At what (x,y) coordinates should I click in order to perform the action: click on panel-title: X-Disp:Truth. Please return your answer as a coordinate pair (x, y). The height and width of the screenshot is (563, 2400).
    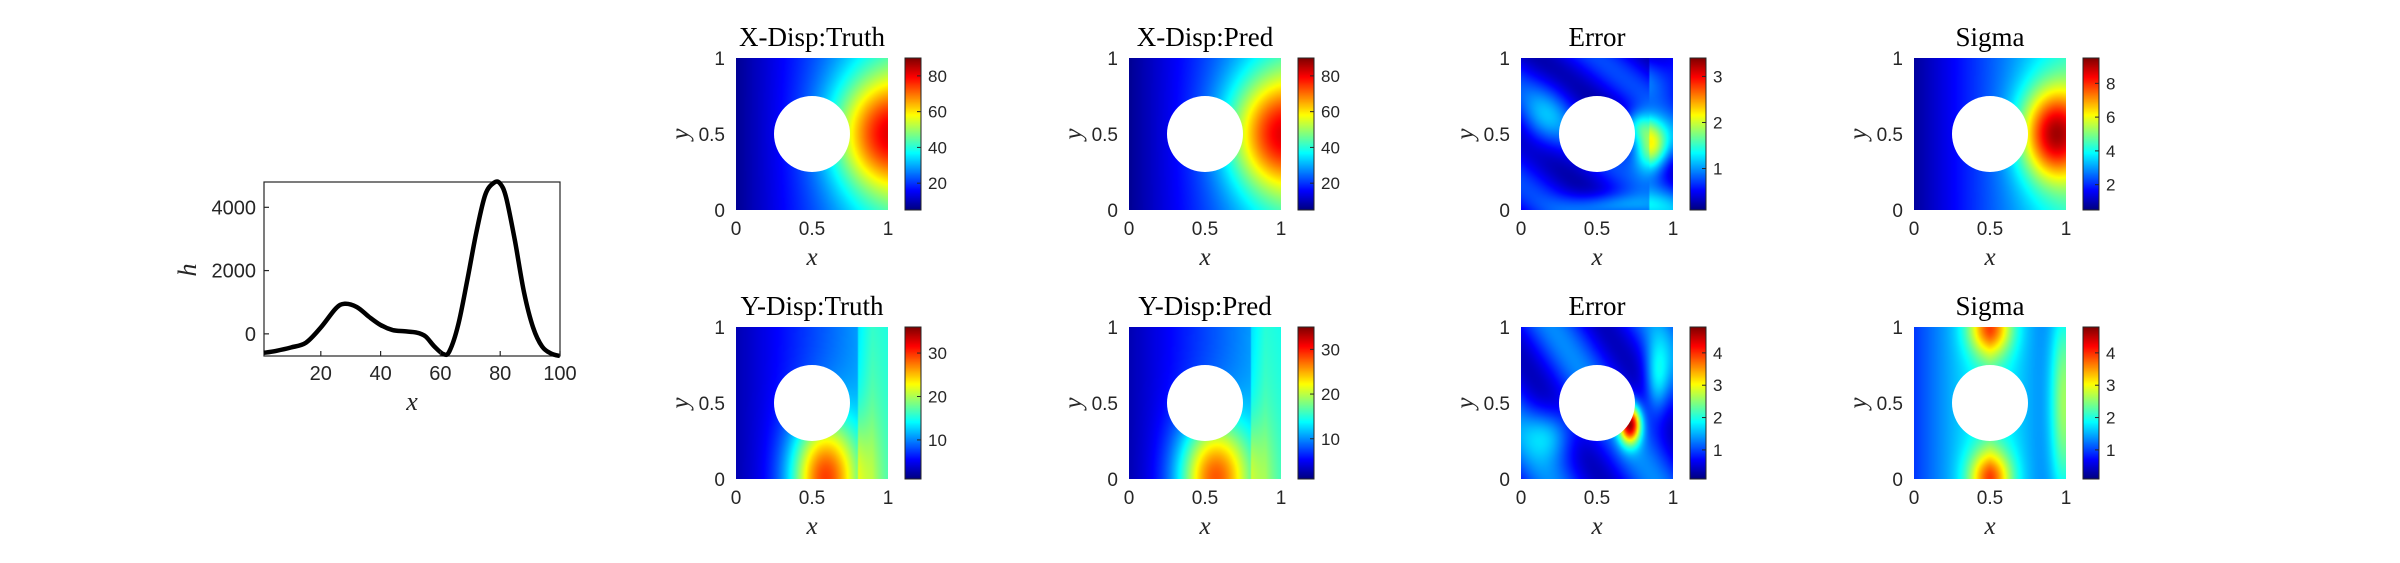
    Looking at the image, I should click on (812, 37).